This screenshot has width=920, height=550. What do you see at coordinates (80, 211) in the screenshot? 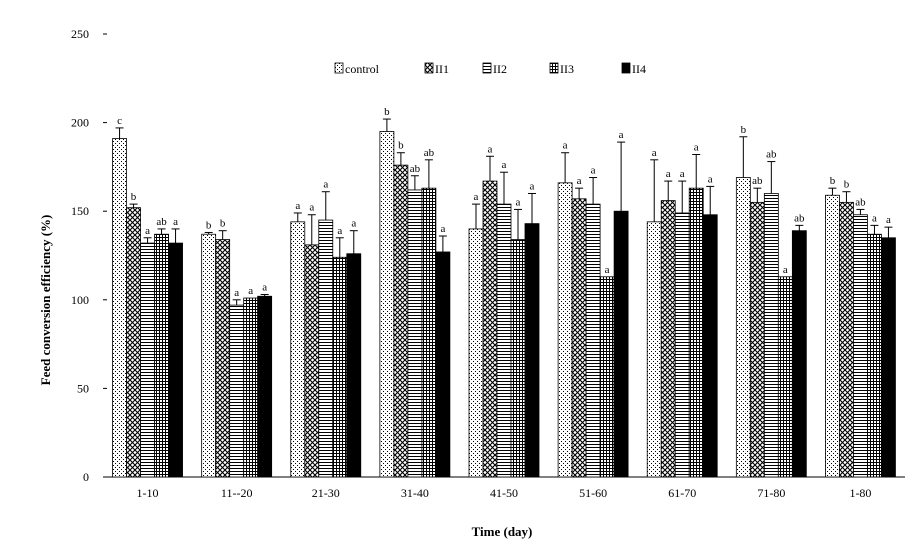
I see `y-tick-label: 150` at bounding box center [80, 211].